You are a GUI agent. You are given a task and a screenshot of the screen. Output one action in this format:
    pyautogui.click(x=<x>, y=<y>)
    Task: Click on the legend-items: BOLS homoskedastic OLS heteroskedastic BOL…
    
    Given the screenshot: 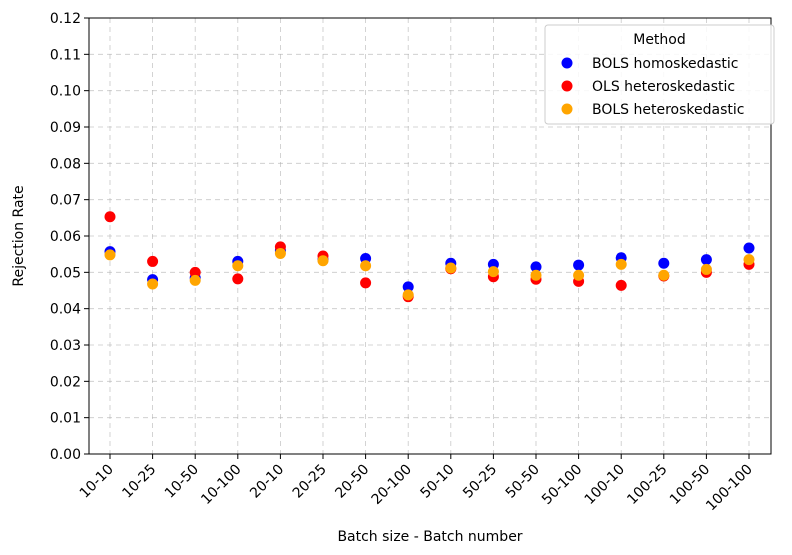 What is the action you would take?
    pyautogui.click(x=652, y=87)
    